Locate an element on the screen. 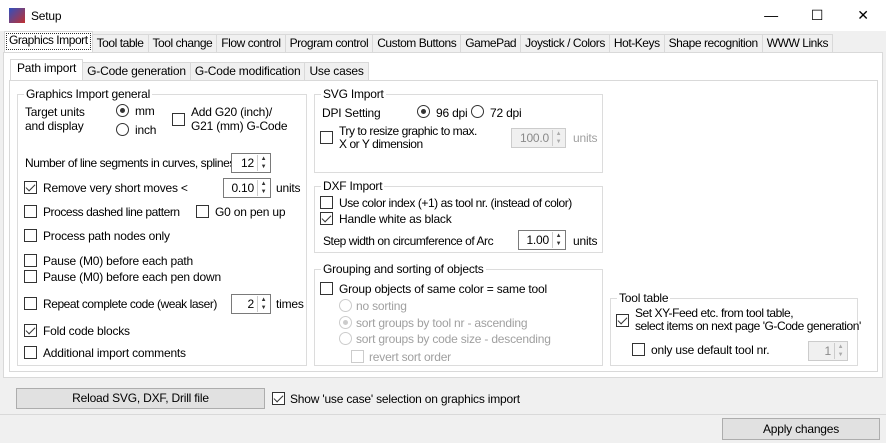 The height and width of the screenshot is (443, 886). segments-stepper: 12 ▲ ▼ is located at coordinates (251, 163).